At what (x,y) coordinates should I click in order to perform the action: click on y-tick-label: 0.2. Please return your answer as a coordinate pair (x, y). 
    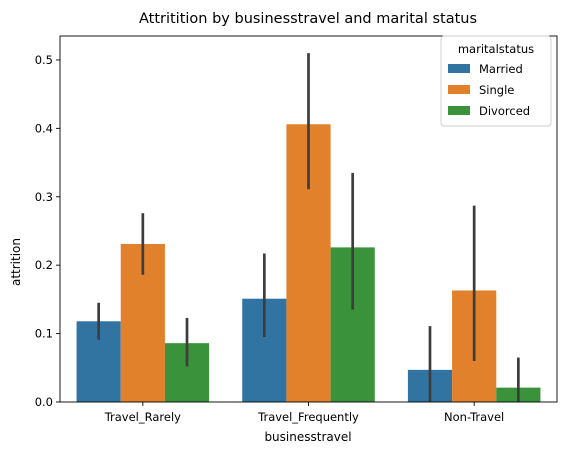
    Looking at the image, I should click on (44, 265).